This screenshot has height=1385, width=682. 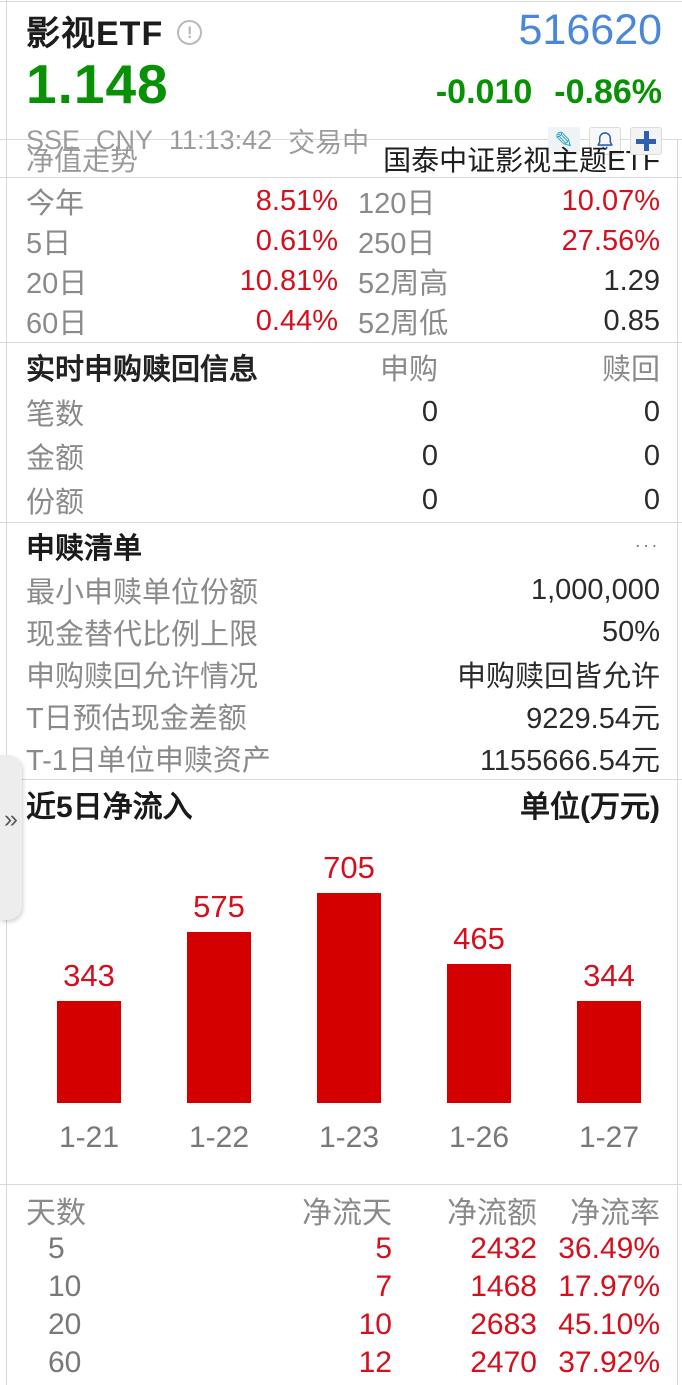 I want to click on x-axis-label: 1-22, so click(x=219, y=1137).